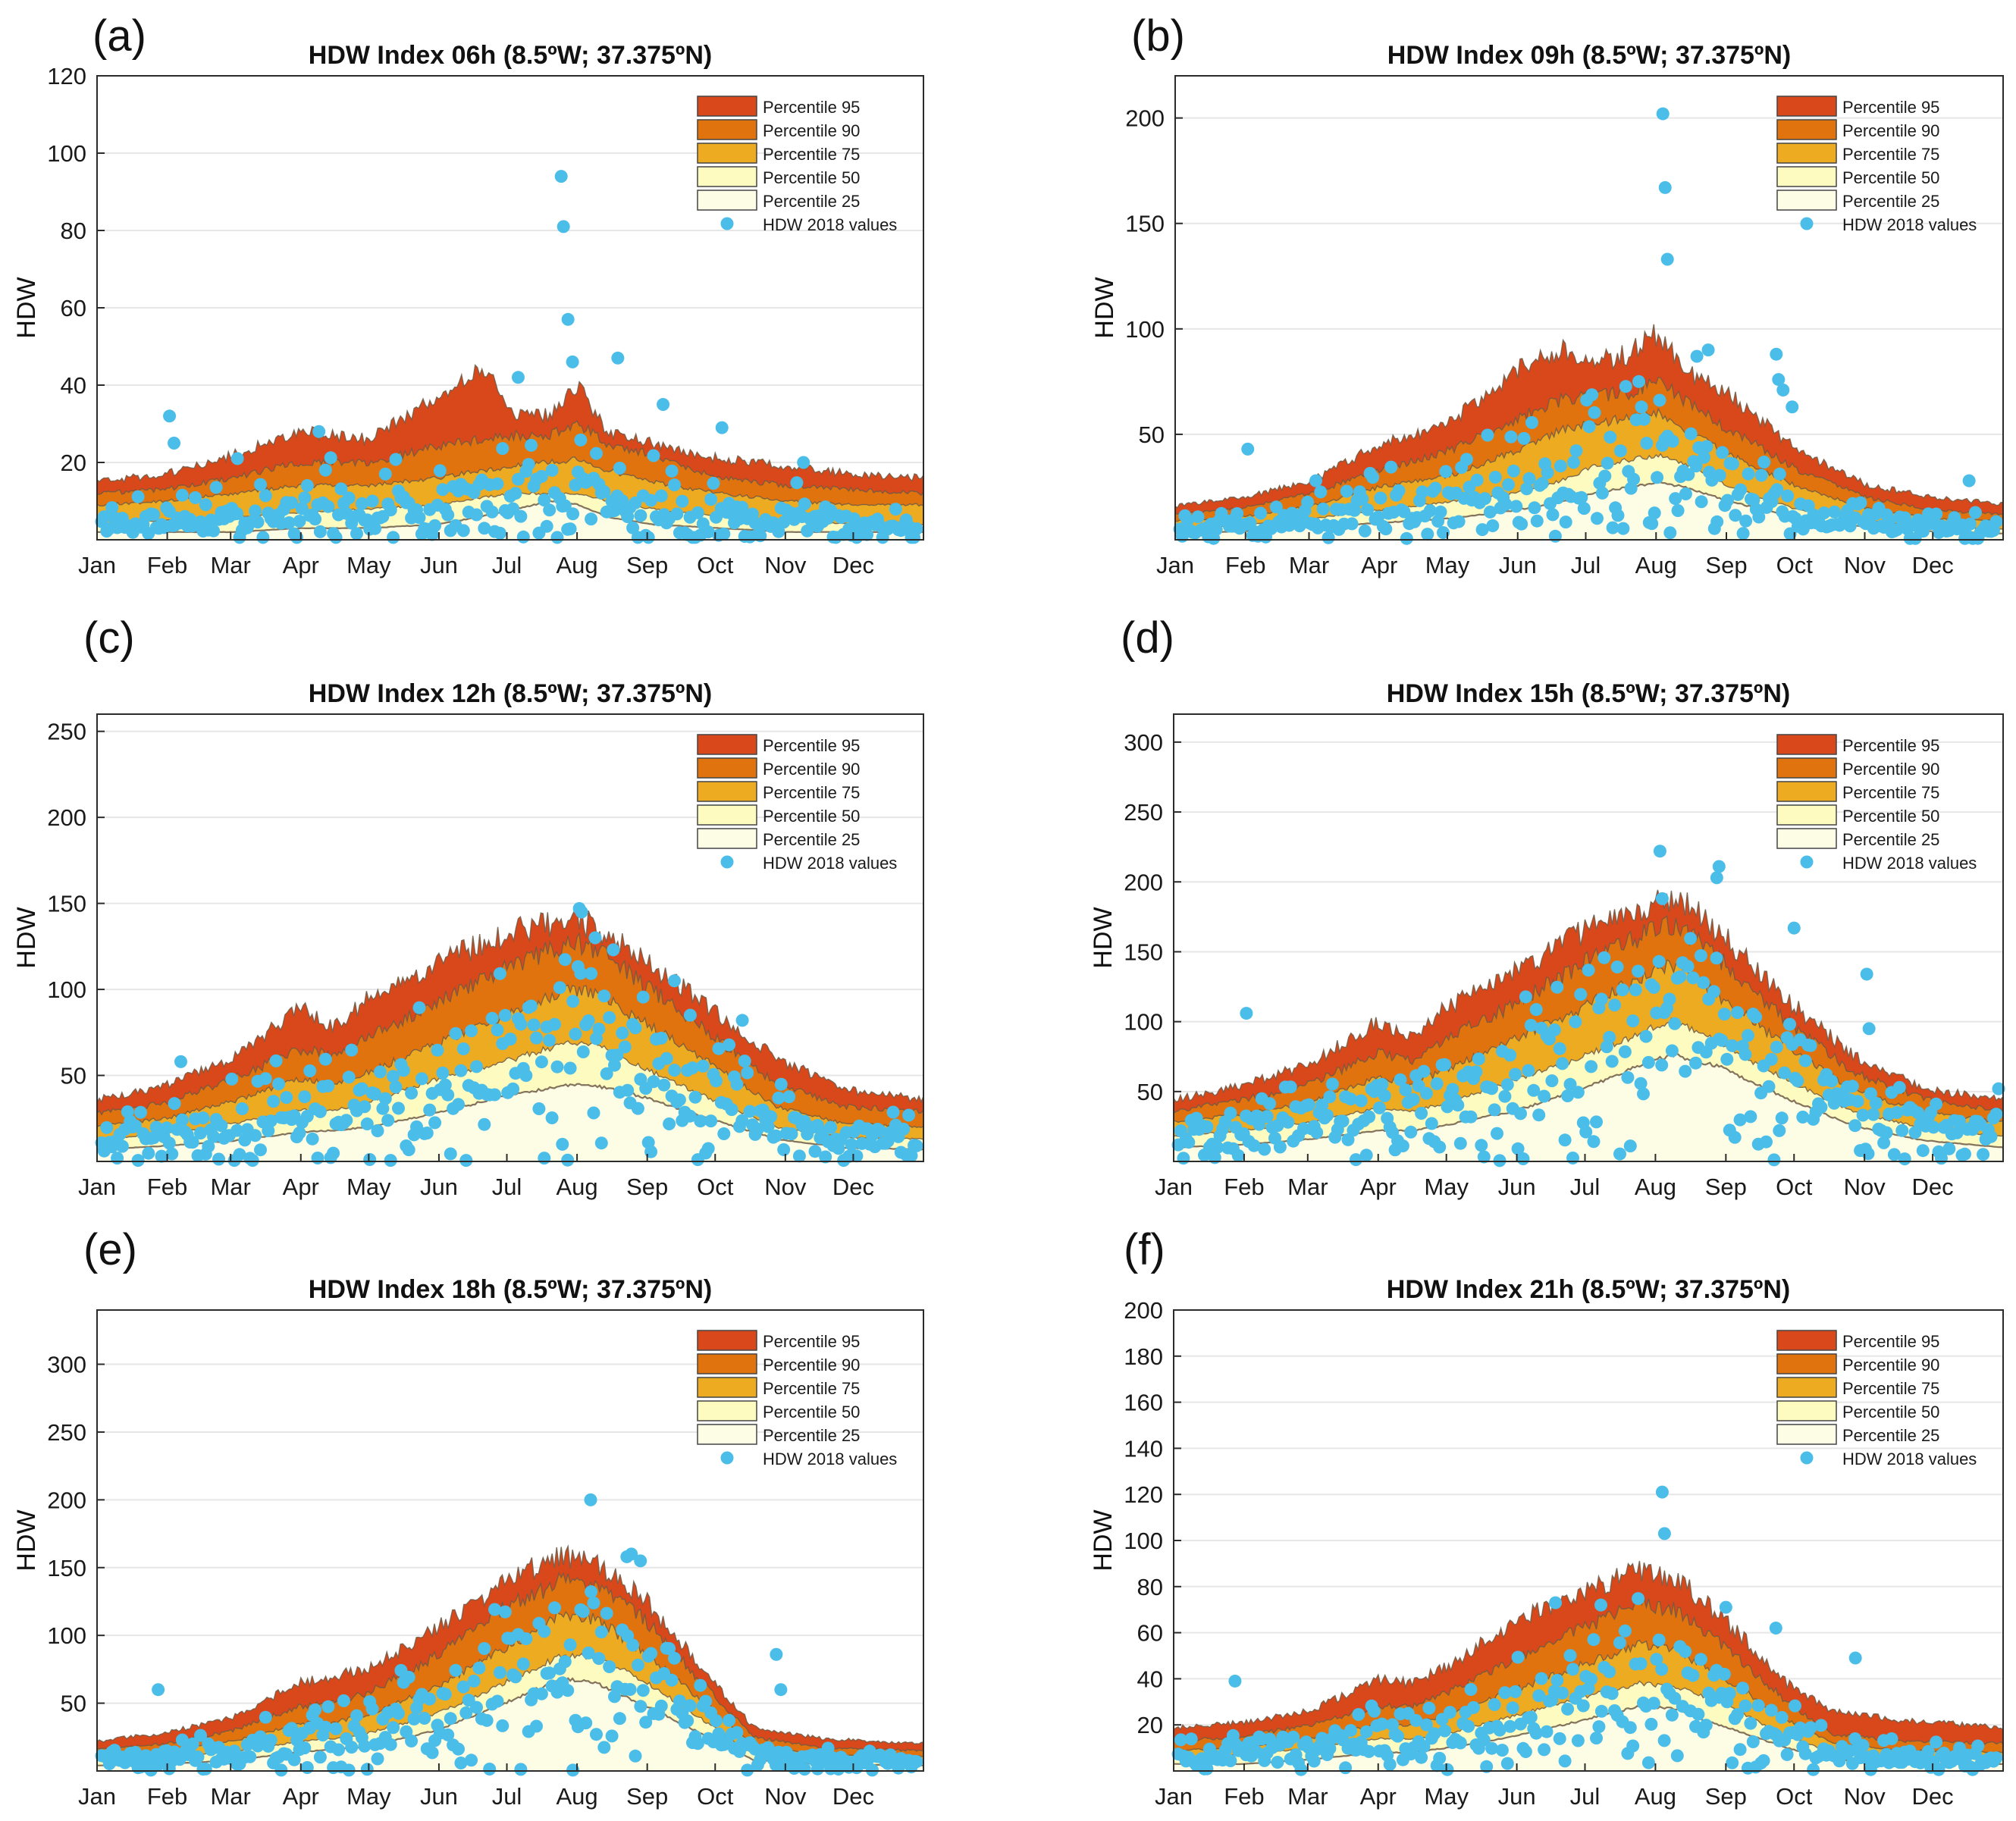  What do you see at coordinates (1143, 1310) in the screenshot?
I see `y-tick-label: 200` at bounding box center [1143, 1310].